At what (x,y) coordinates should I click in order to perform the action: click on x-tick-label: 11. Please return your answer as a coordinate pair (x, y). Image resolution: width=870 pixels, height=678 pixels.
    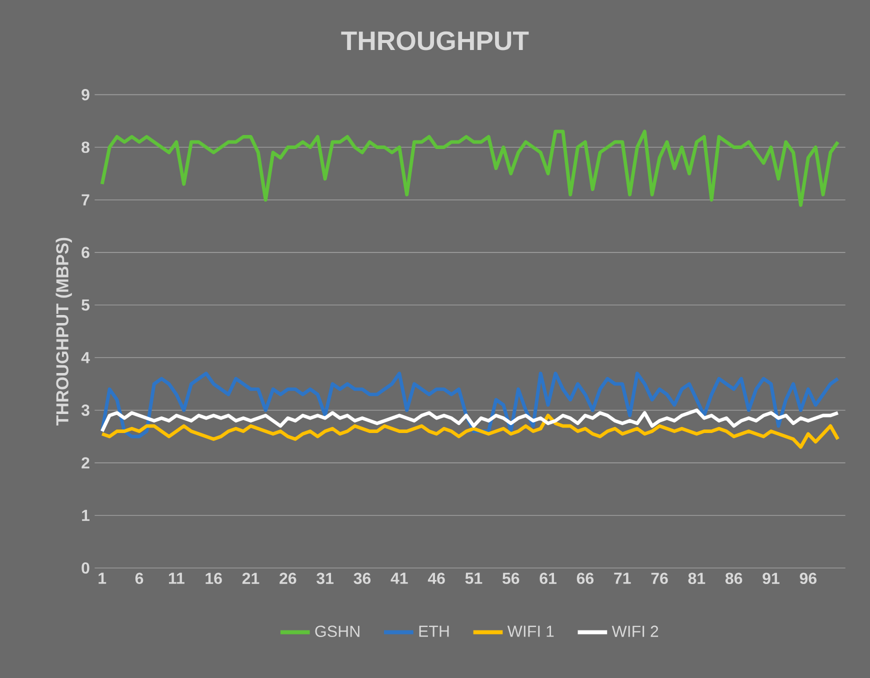
    Looking at the image, I should click on (176, 578).